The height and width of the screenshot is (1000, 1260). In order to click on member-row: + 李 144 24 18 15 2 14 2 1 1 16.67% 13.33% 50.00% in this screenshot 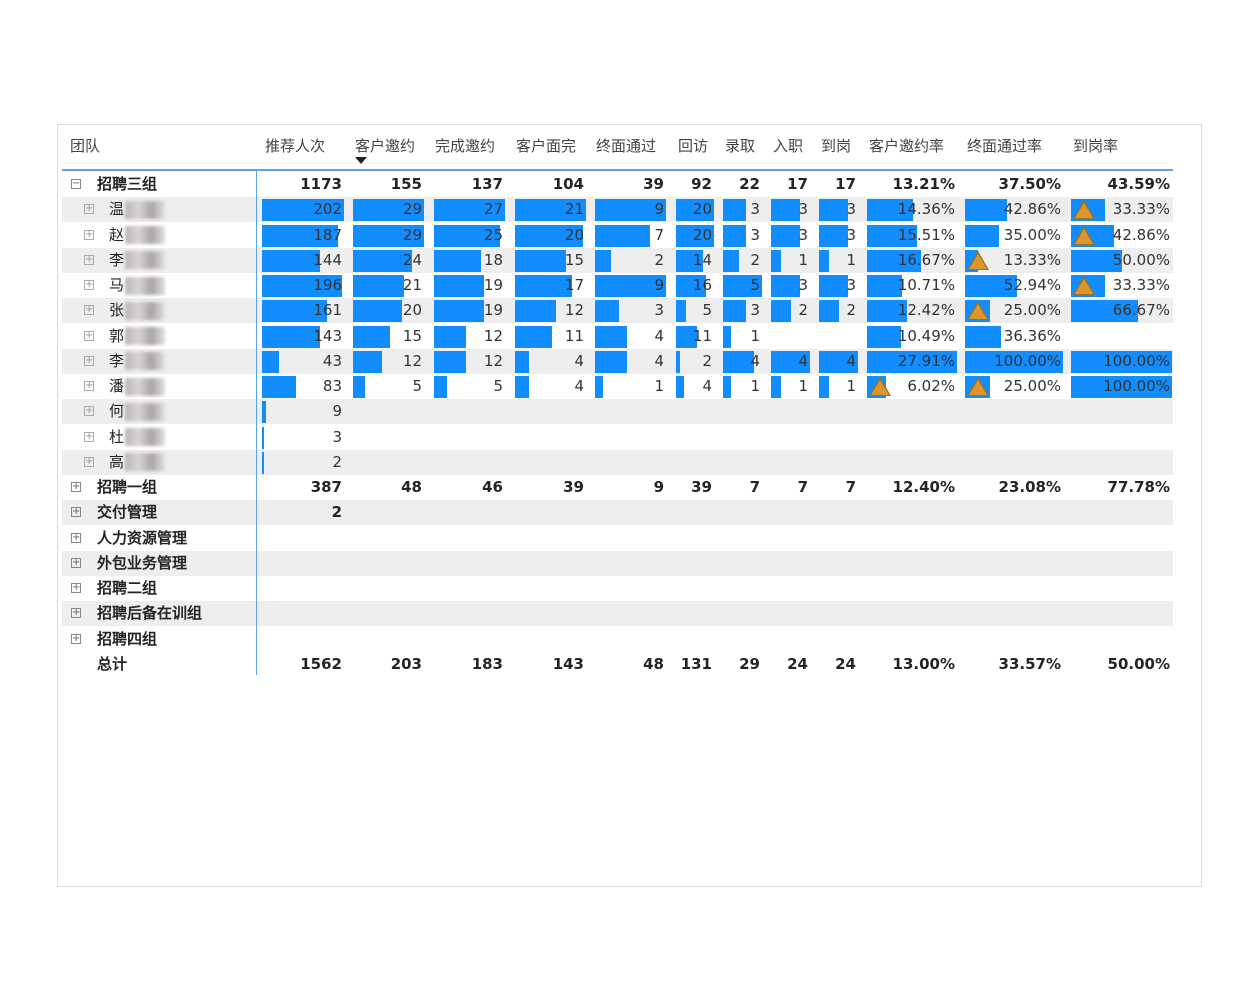, I will do `click(617, 260)`.